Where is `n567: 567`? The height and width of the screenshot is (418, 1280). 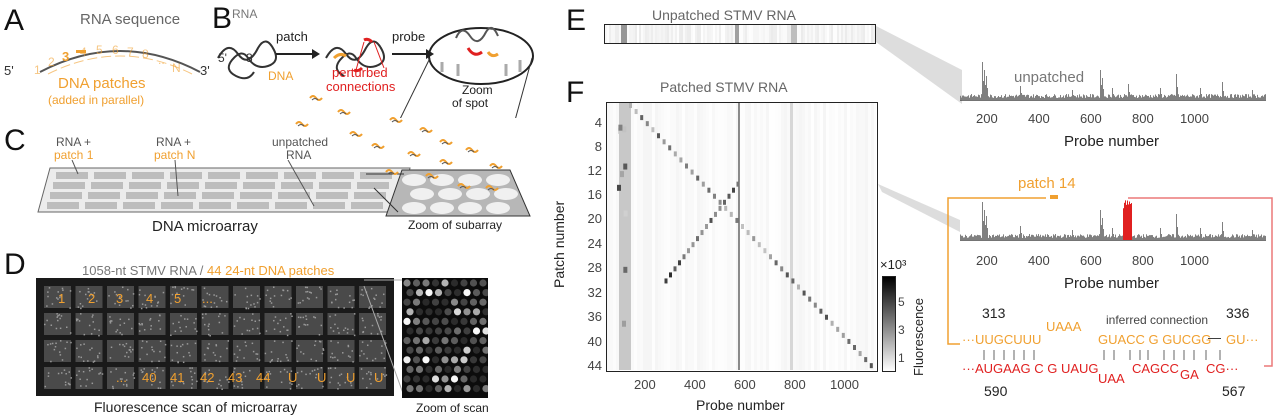 n567: 567 is located at coordinates (1234, 391).